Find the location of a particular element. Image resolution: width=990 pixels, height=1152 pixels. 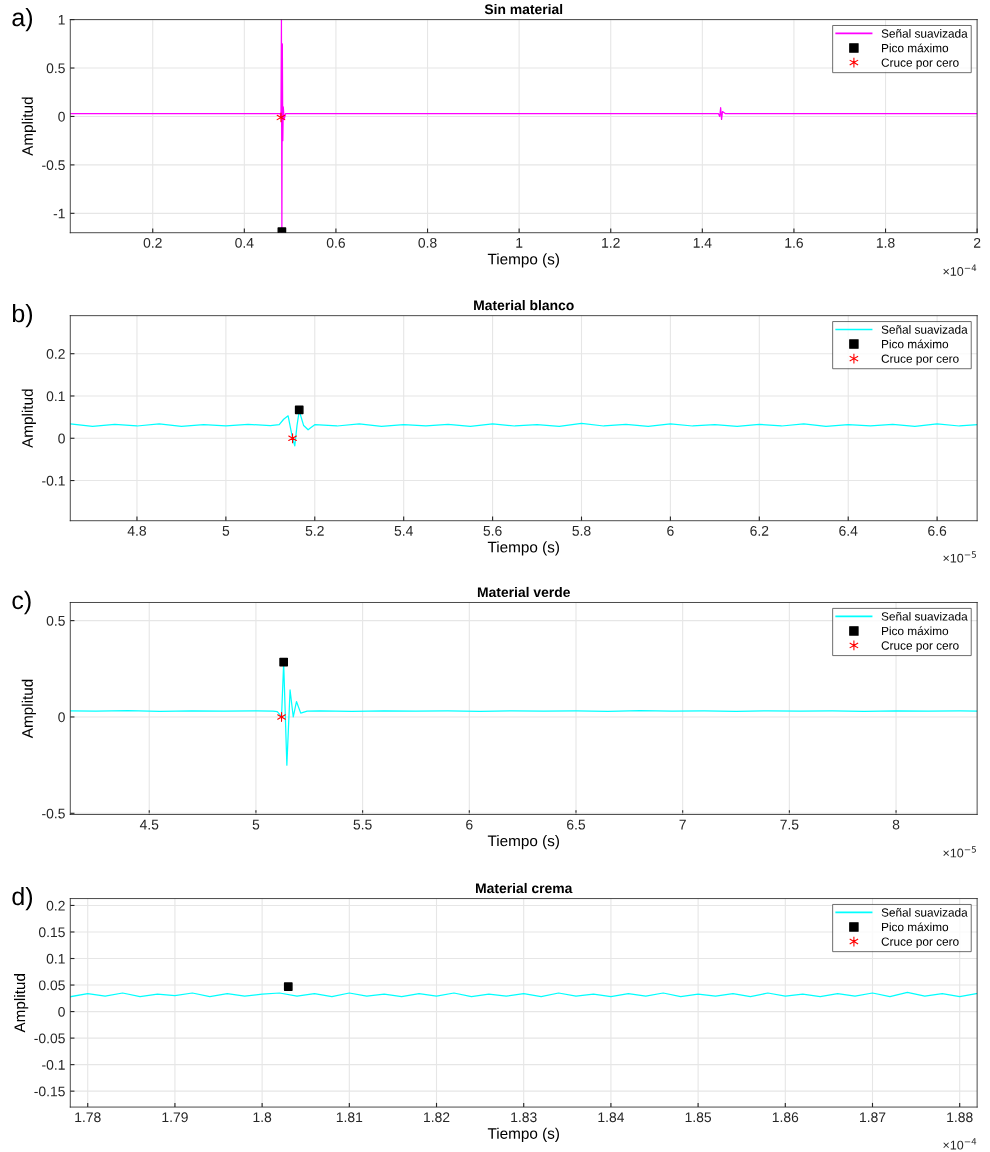

y-tick-label: -0.15 is located at coordinates (49, 1091).